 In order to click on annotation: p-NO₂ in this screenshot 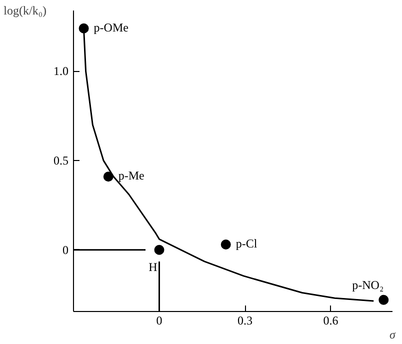, I will do `click(368, 285)`.